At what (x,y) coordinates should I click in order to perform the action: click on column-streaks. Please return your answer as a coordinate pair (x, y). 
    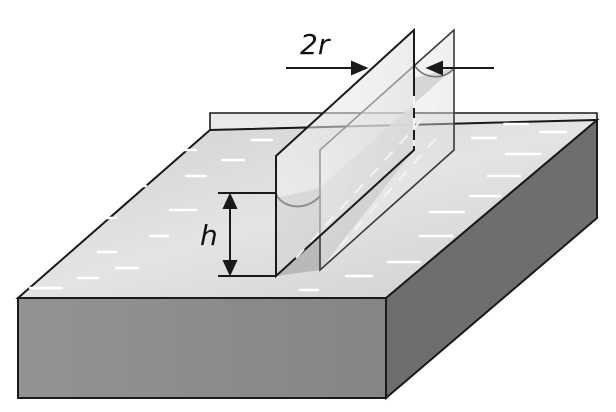
    Looking at the image, I should click on (368, 177).